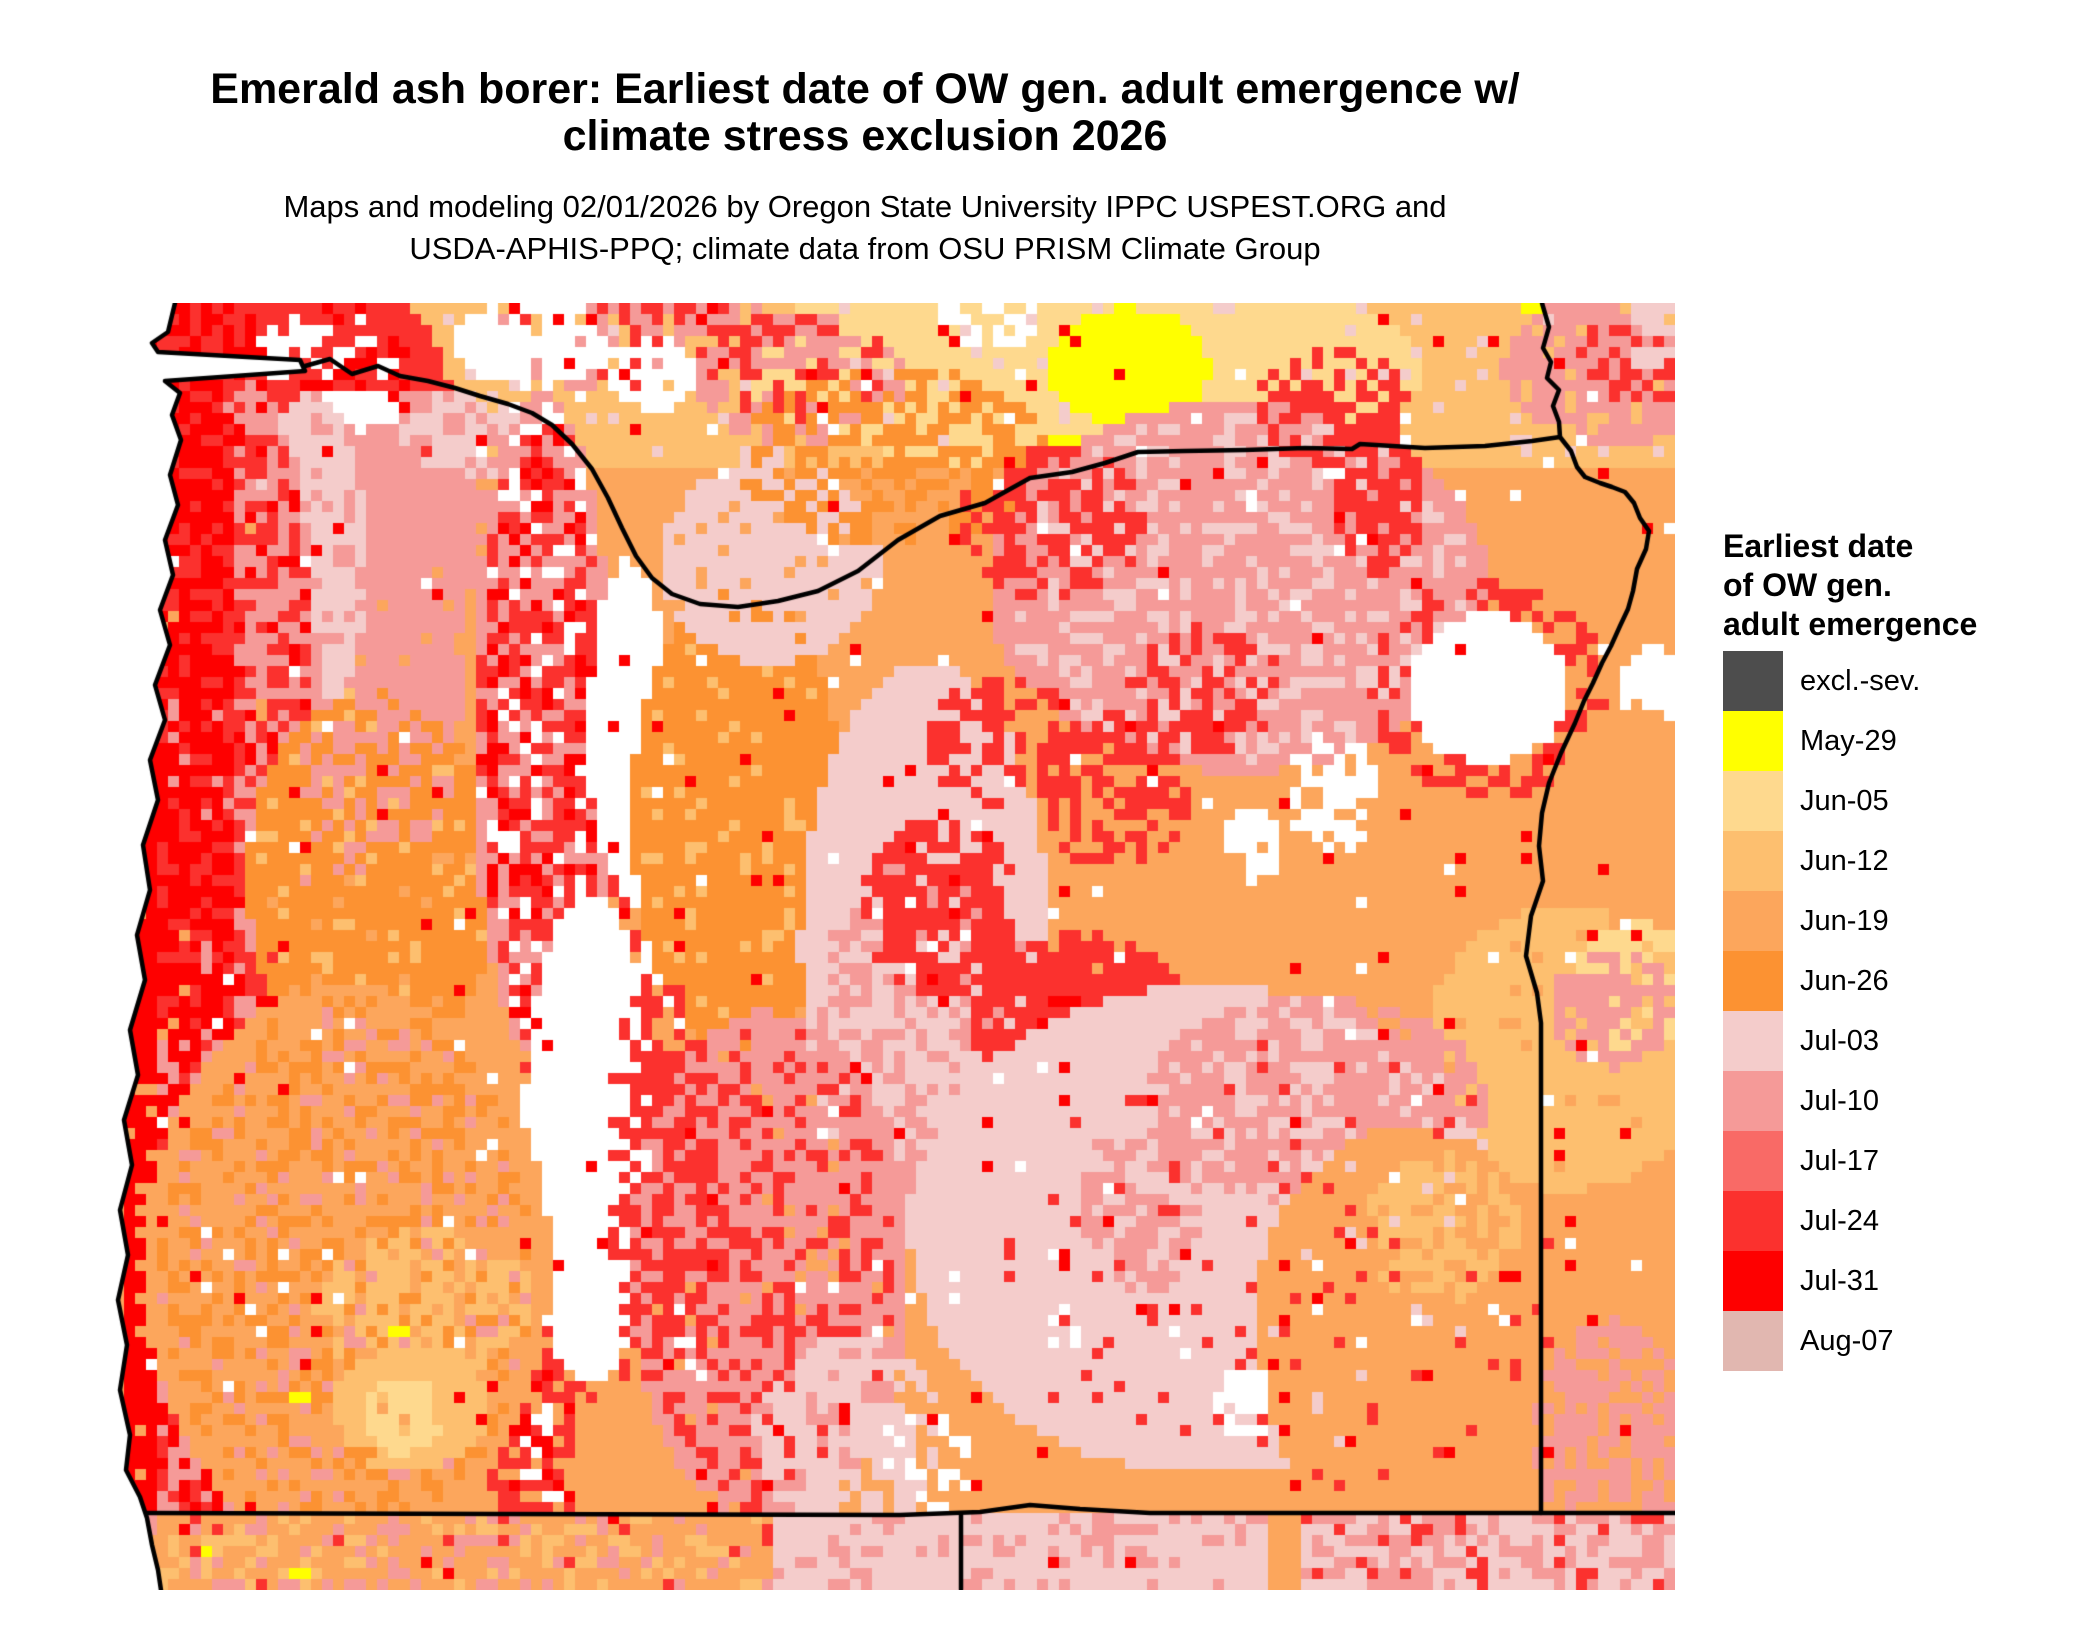  I want to click on legend-swatch-excl.-sev., so click(1753, 681).